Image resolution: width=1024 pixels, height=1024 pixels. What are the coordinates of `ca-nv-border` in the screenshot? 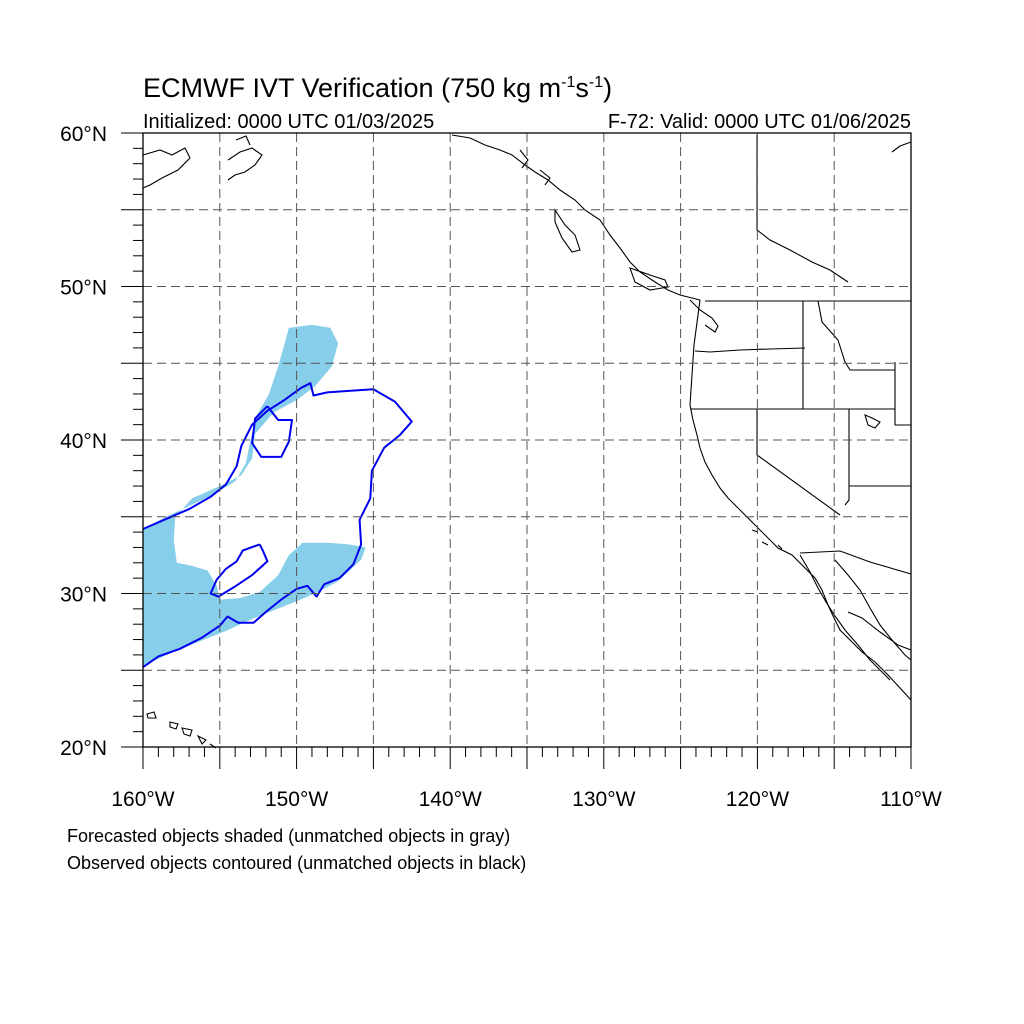 It's located at (798, 462).